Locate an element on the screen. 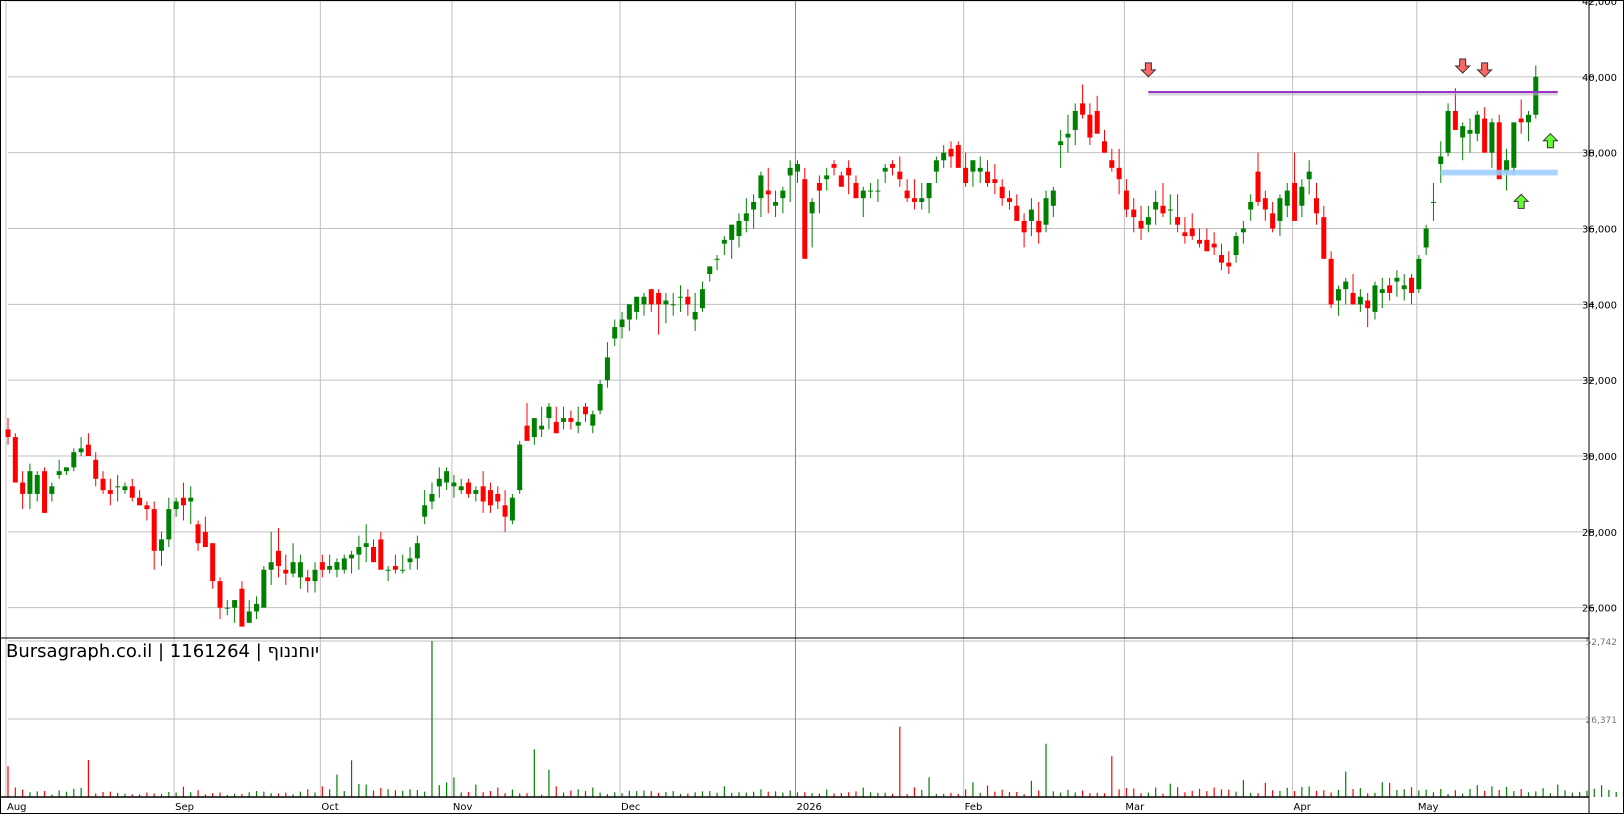 This screenshot has height=819, width=1624. price-tick-label: 36,000 is located at coordinates (1599, 230).